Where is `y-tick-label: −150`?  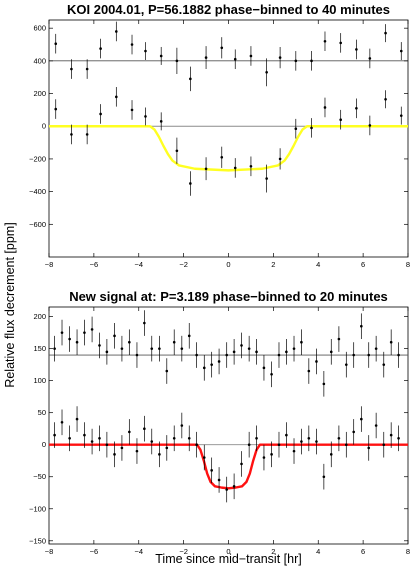 y-tick-label: −150 is located at coordinates (37, 540).